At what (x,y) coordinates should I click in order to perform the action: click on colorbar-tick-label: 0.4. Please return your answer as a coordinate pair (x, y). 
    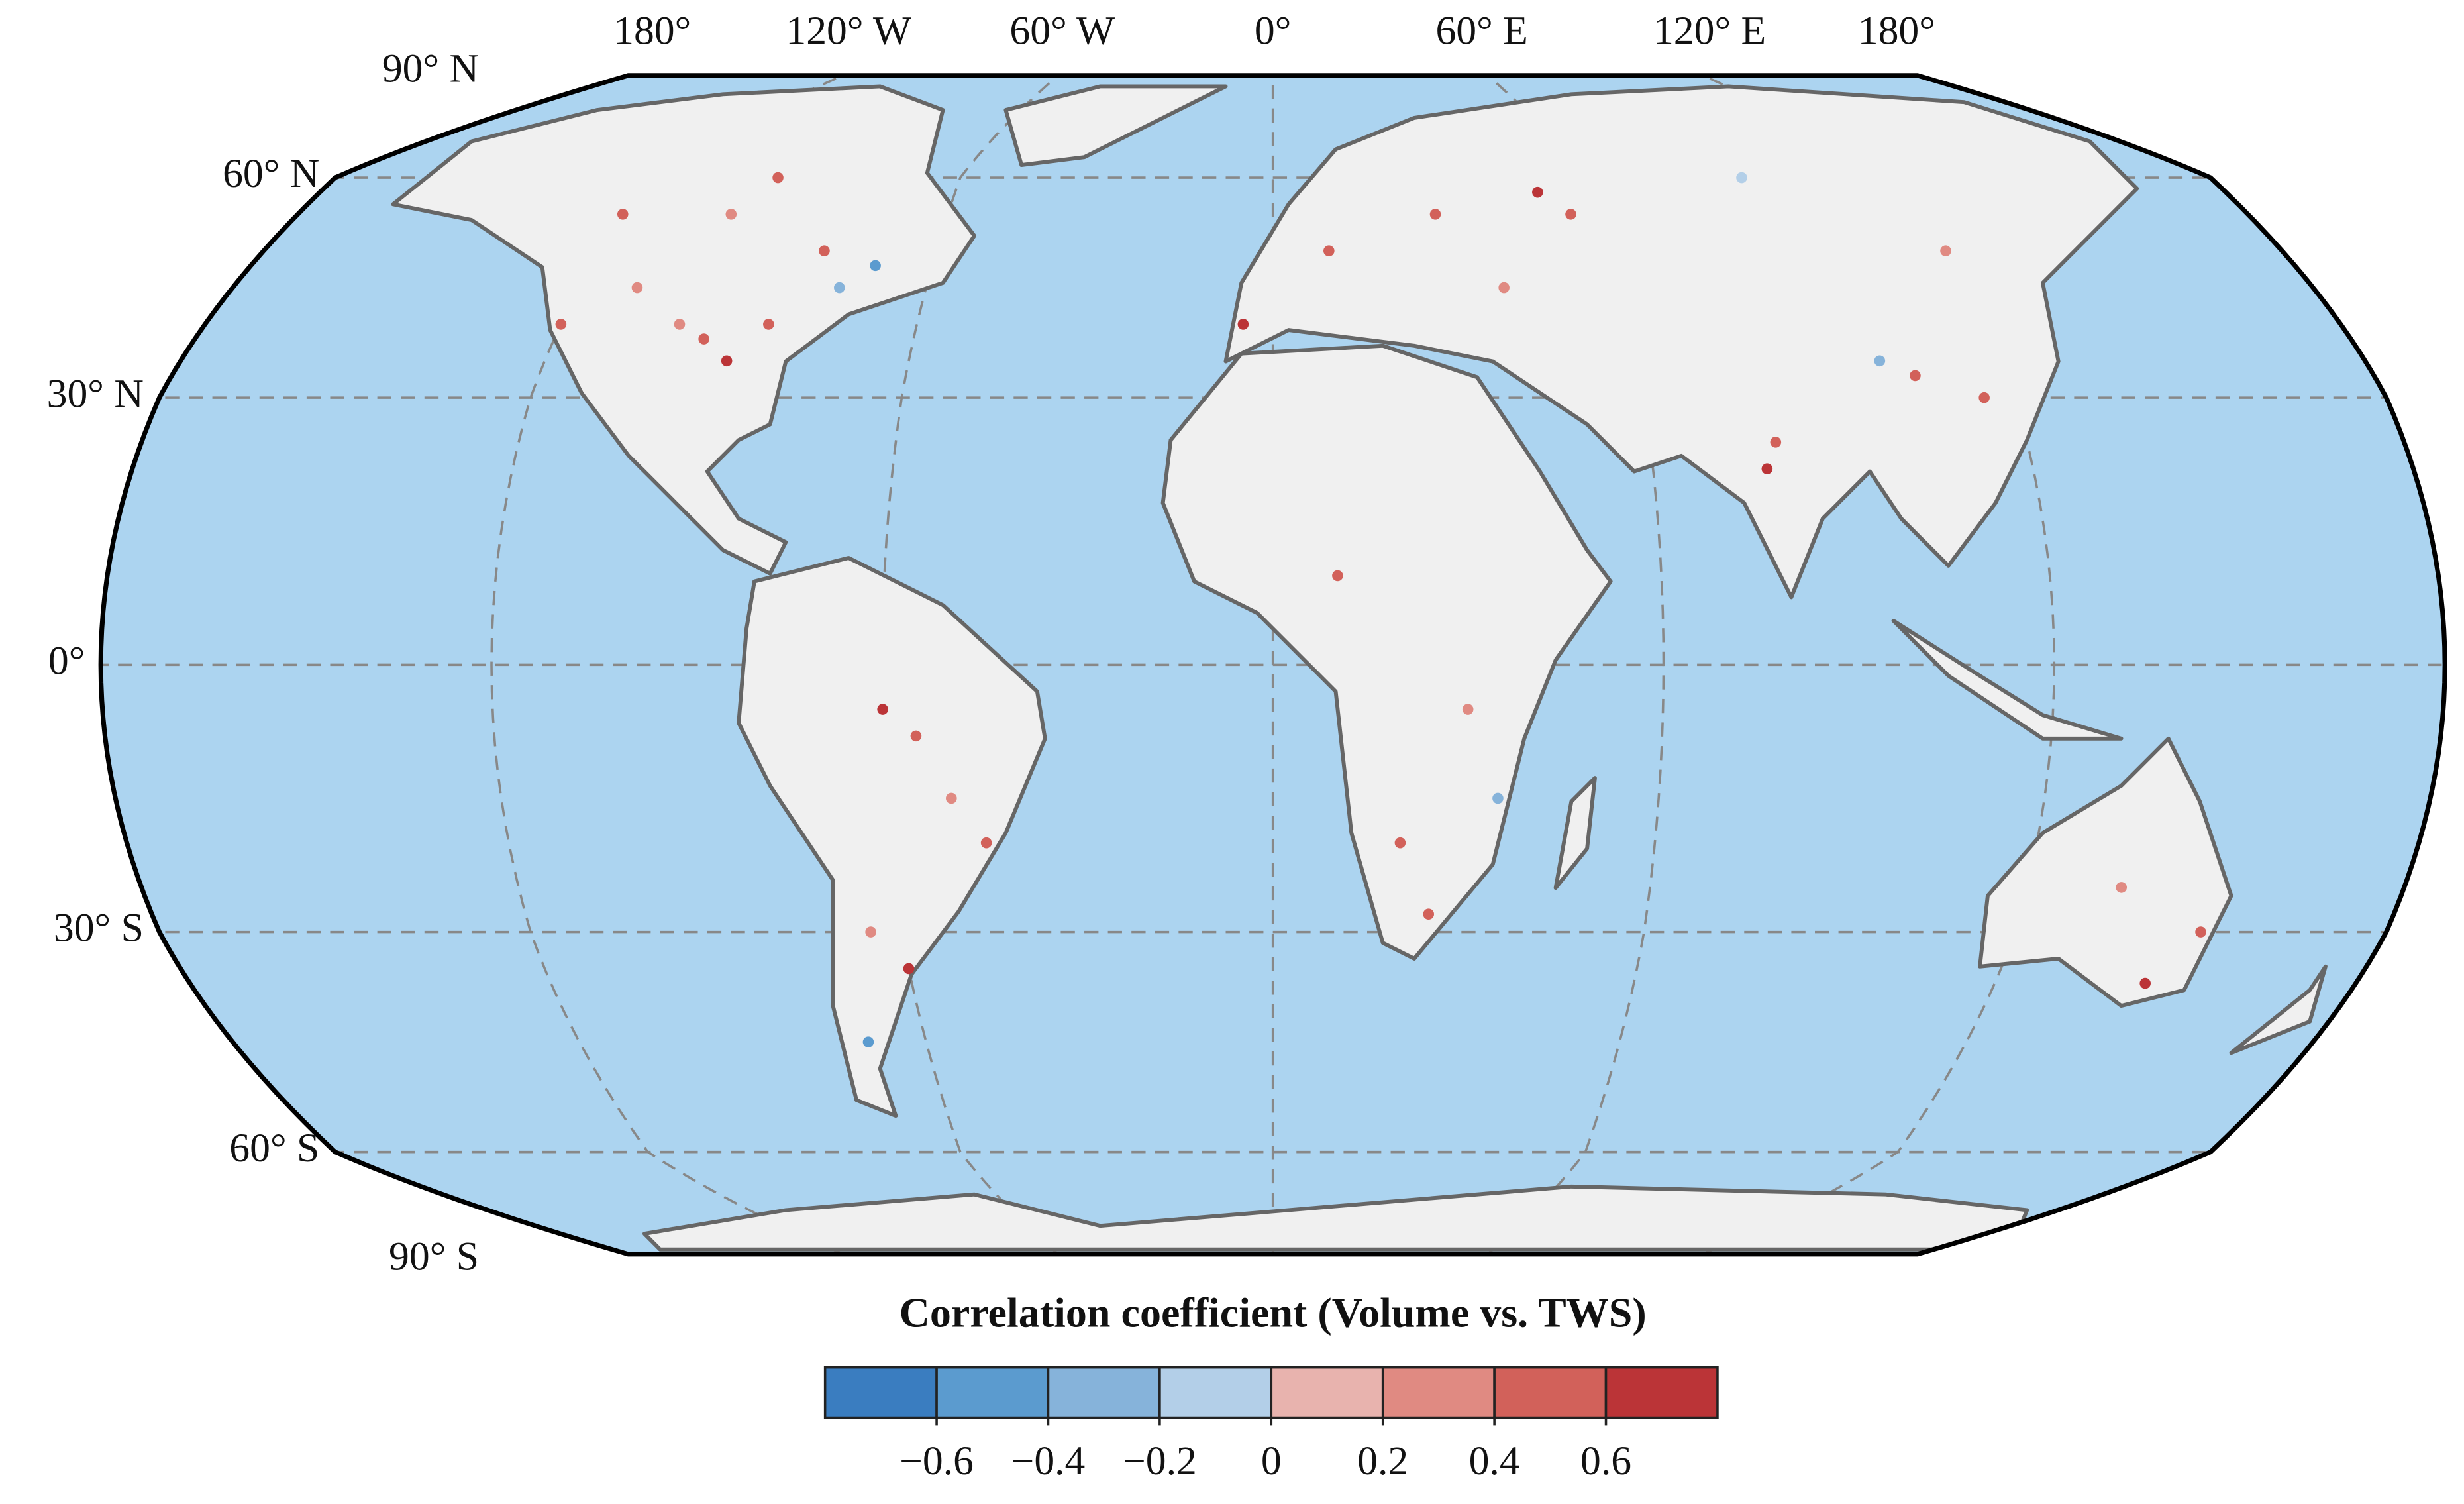
    Looking at the image, I should click on (1495, 1461).